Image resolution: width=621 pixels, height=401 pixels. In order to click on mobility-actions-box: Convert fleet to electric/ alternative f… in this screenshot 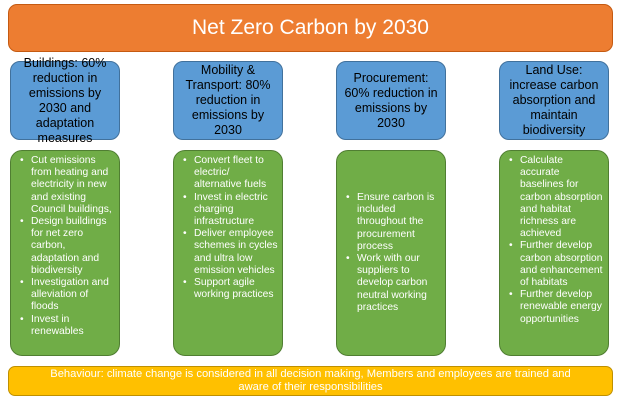, I will do `click(228, 253)`.